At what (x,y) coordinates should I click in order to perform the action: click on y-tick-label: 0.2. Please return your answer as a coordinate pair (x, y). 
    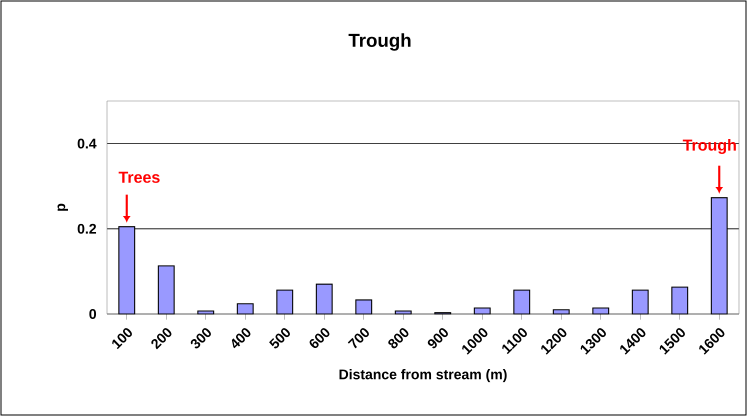
    Looking at the image, I should click on (87, 229).